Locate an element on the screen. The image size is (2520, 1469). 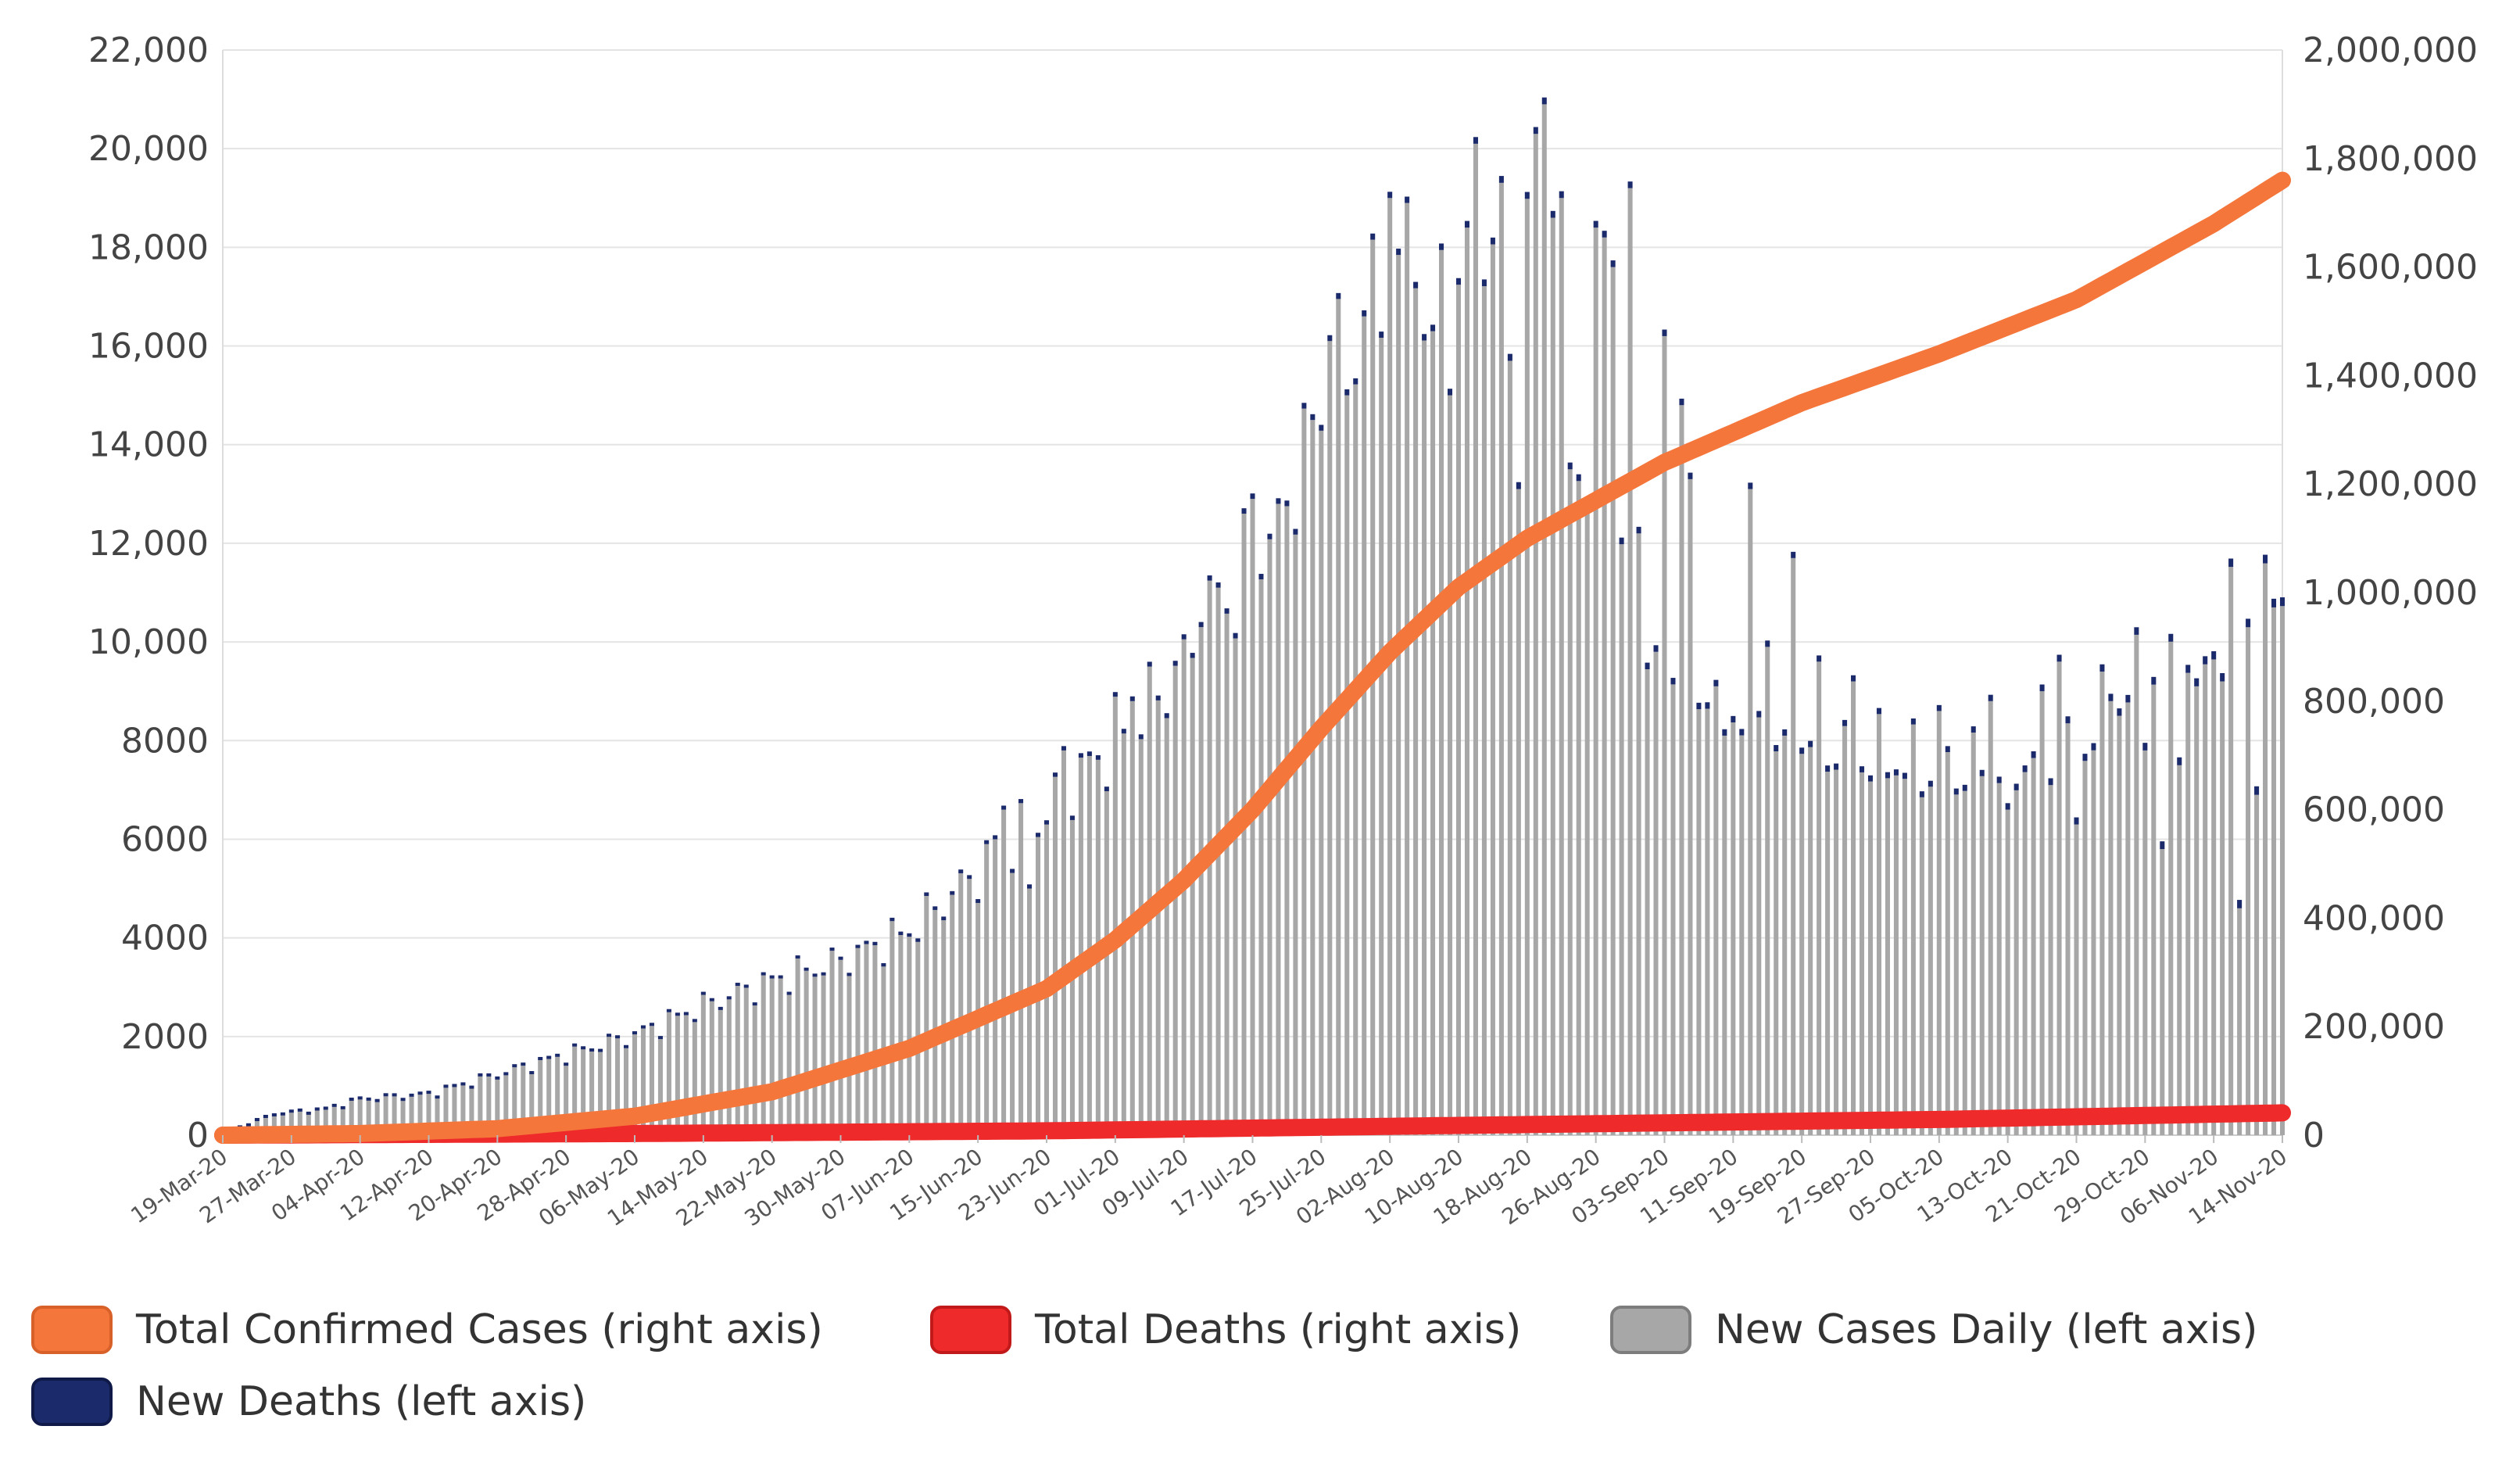
legend-item-new-deaths: New Deaths (left axis) is located at coordinates (308, 1402).